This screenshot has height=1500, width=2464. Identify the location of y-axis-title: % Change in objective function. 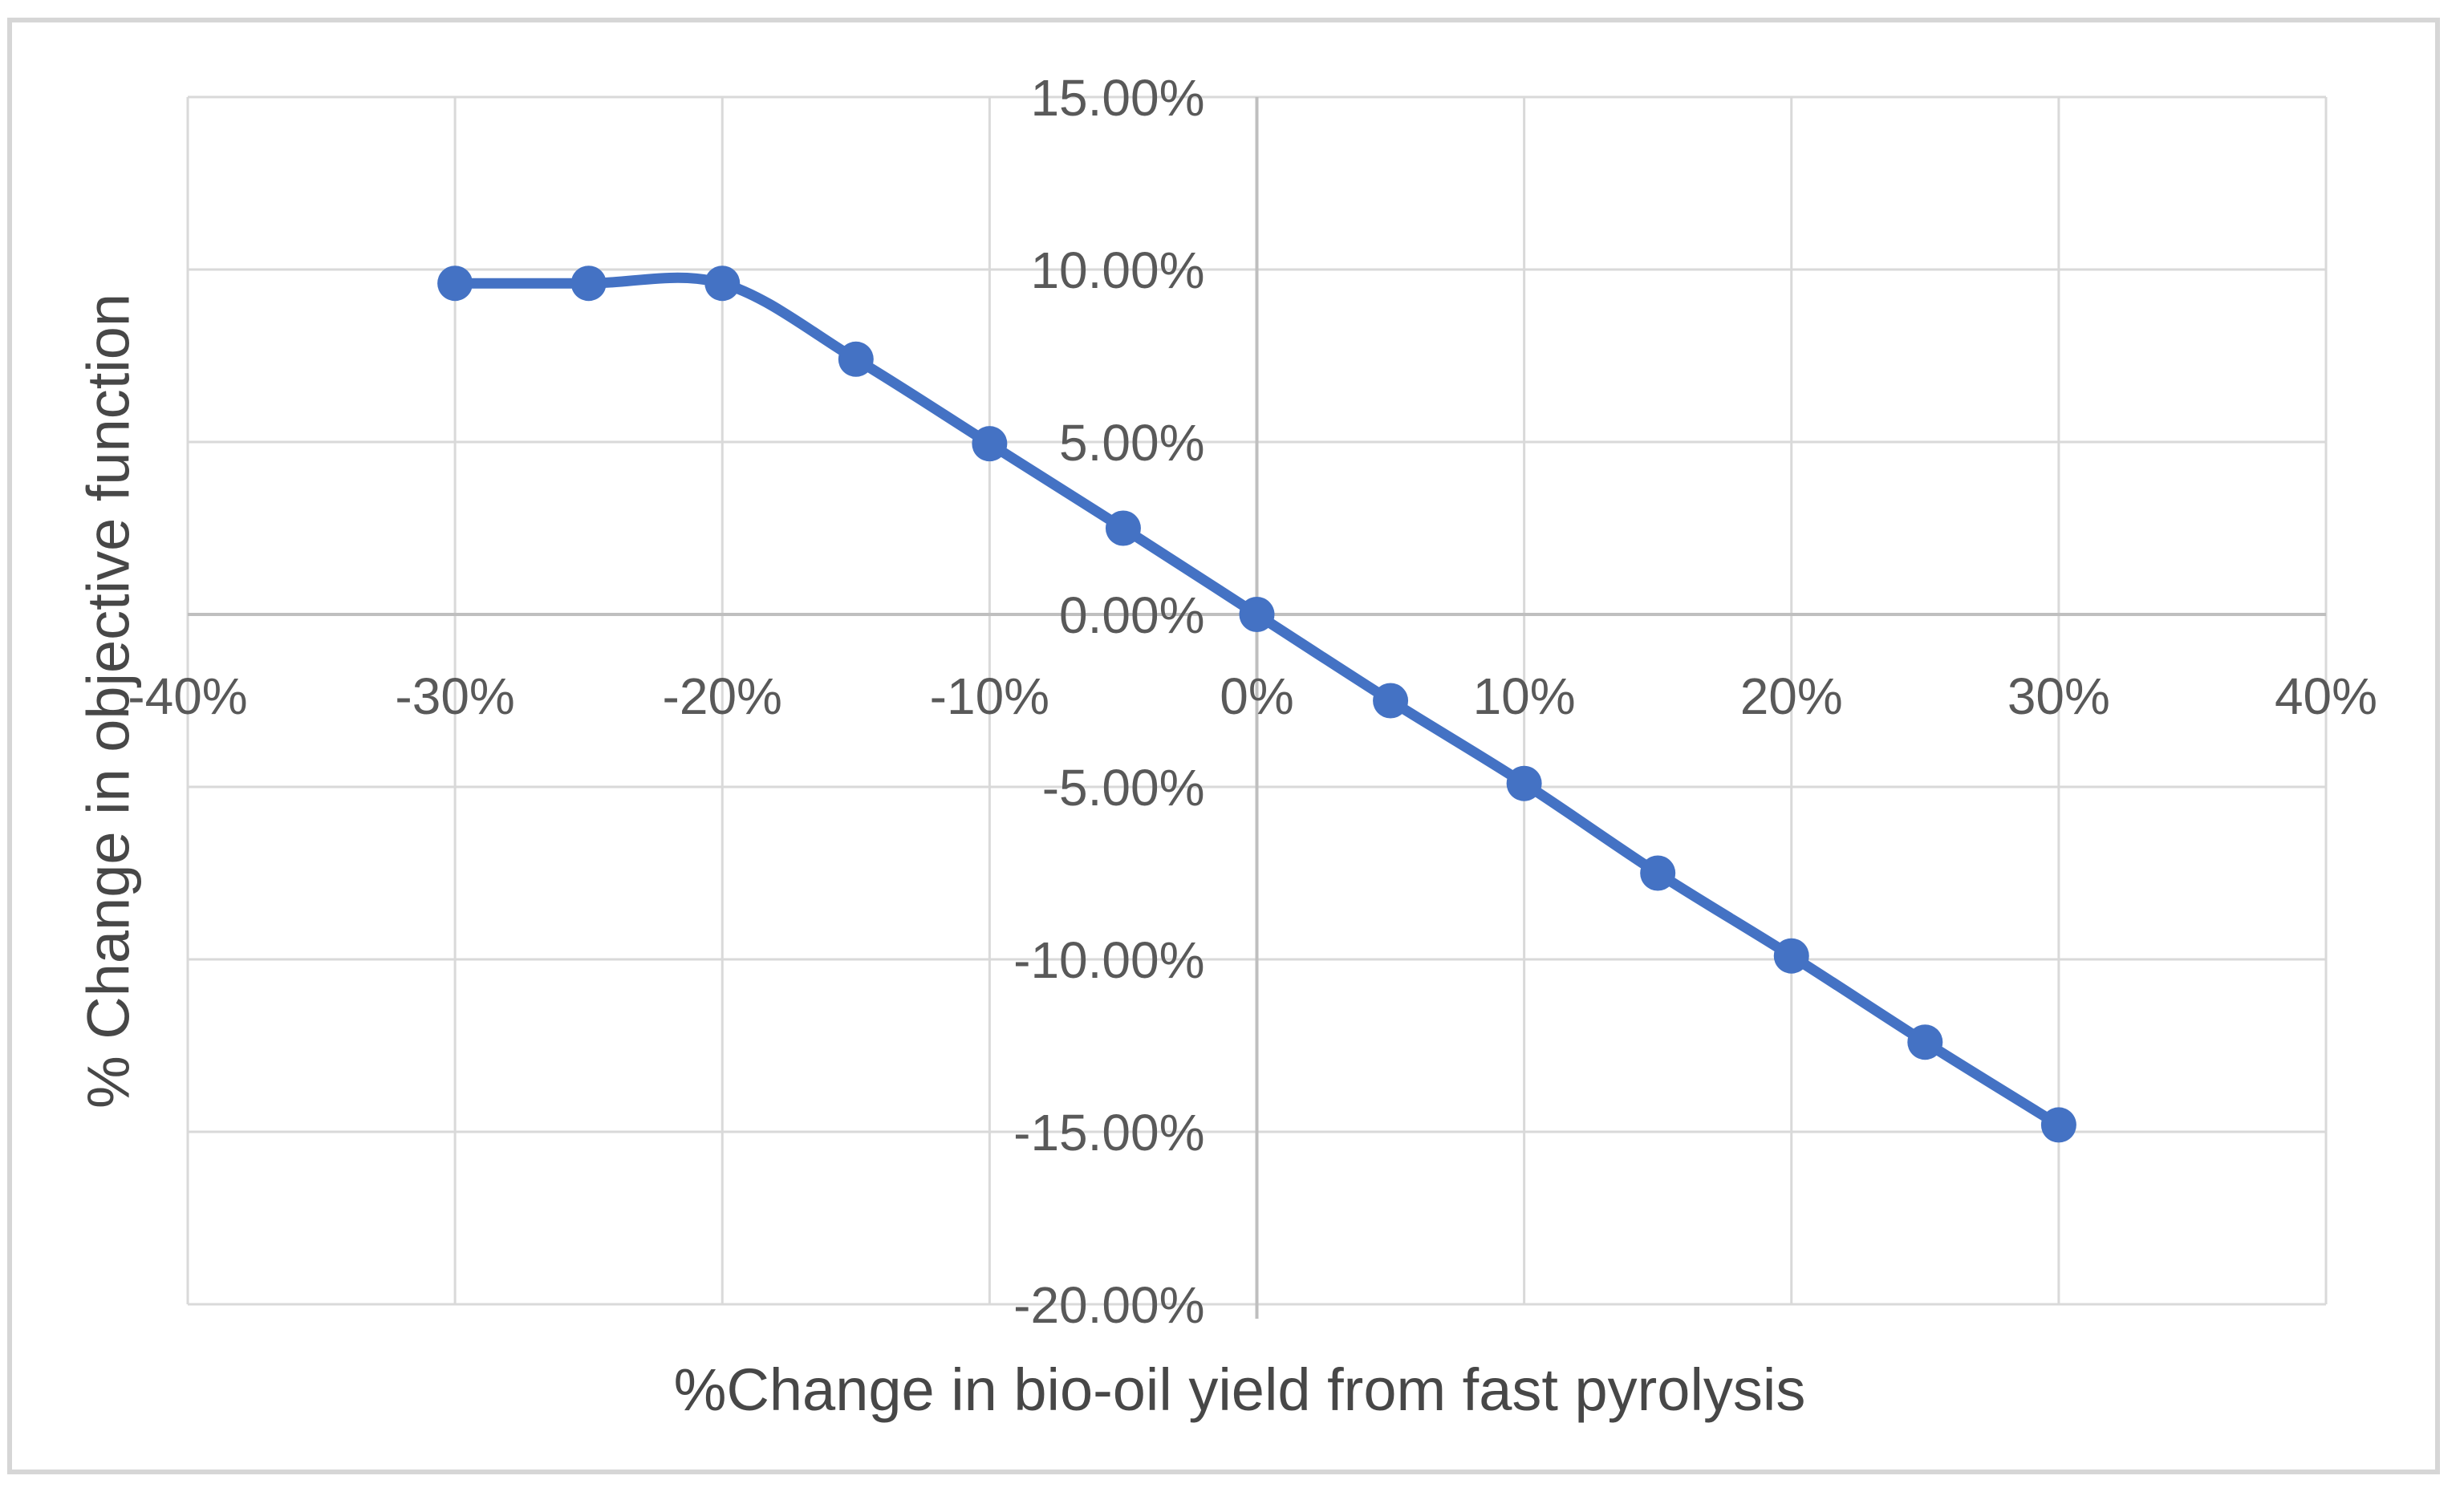
(108, 701).